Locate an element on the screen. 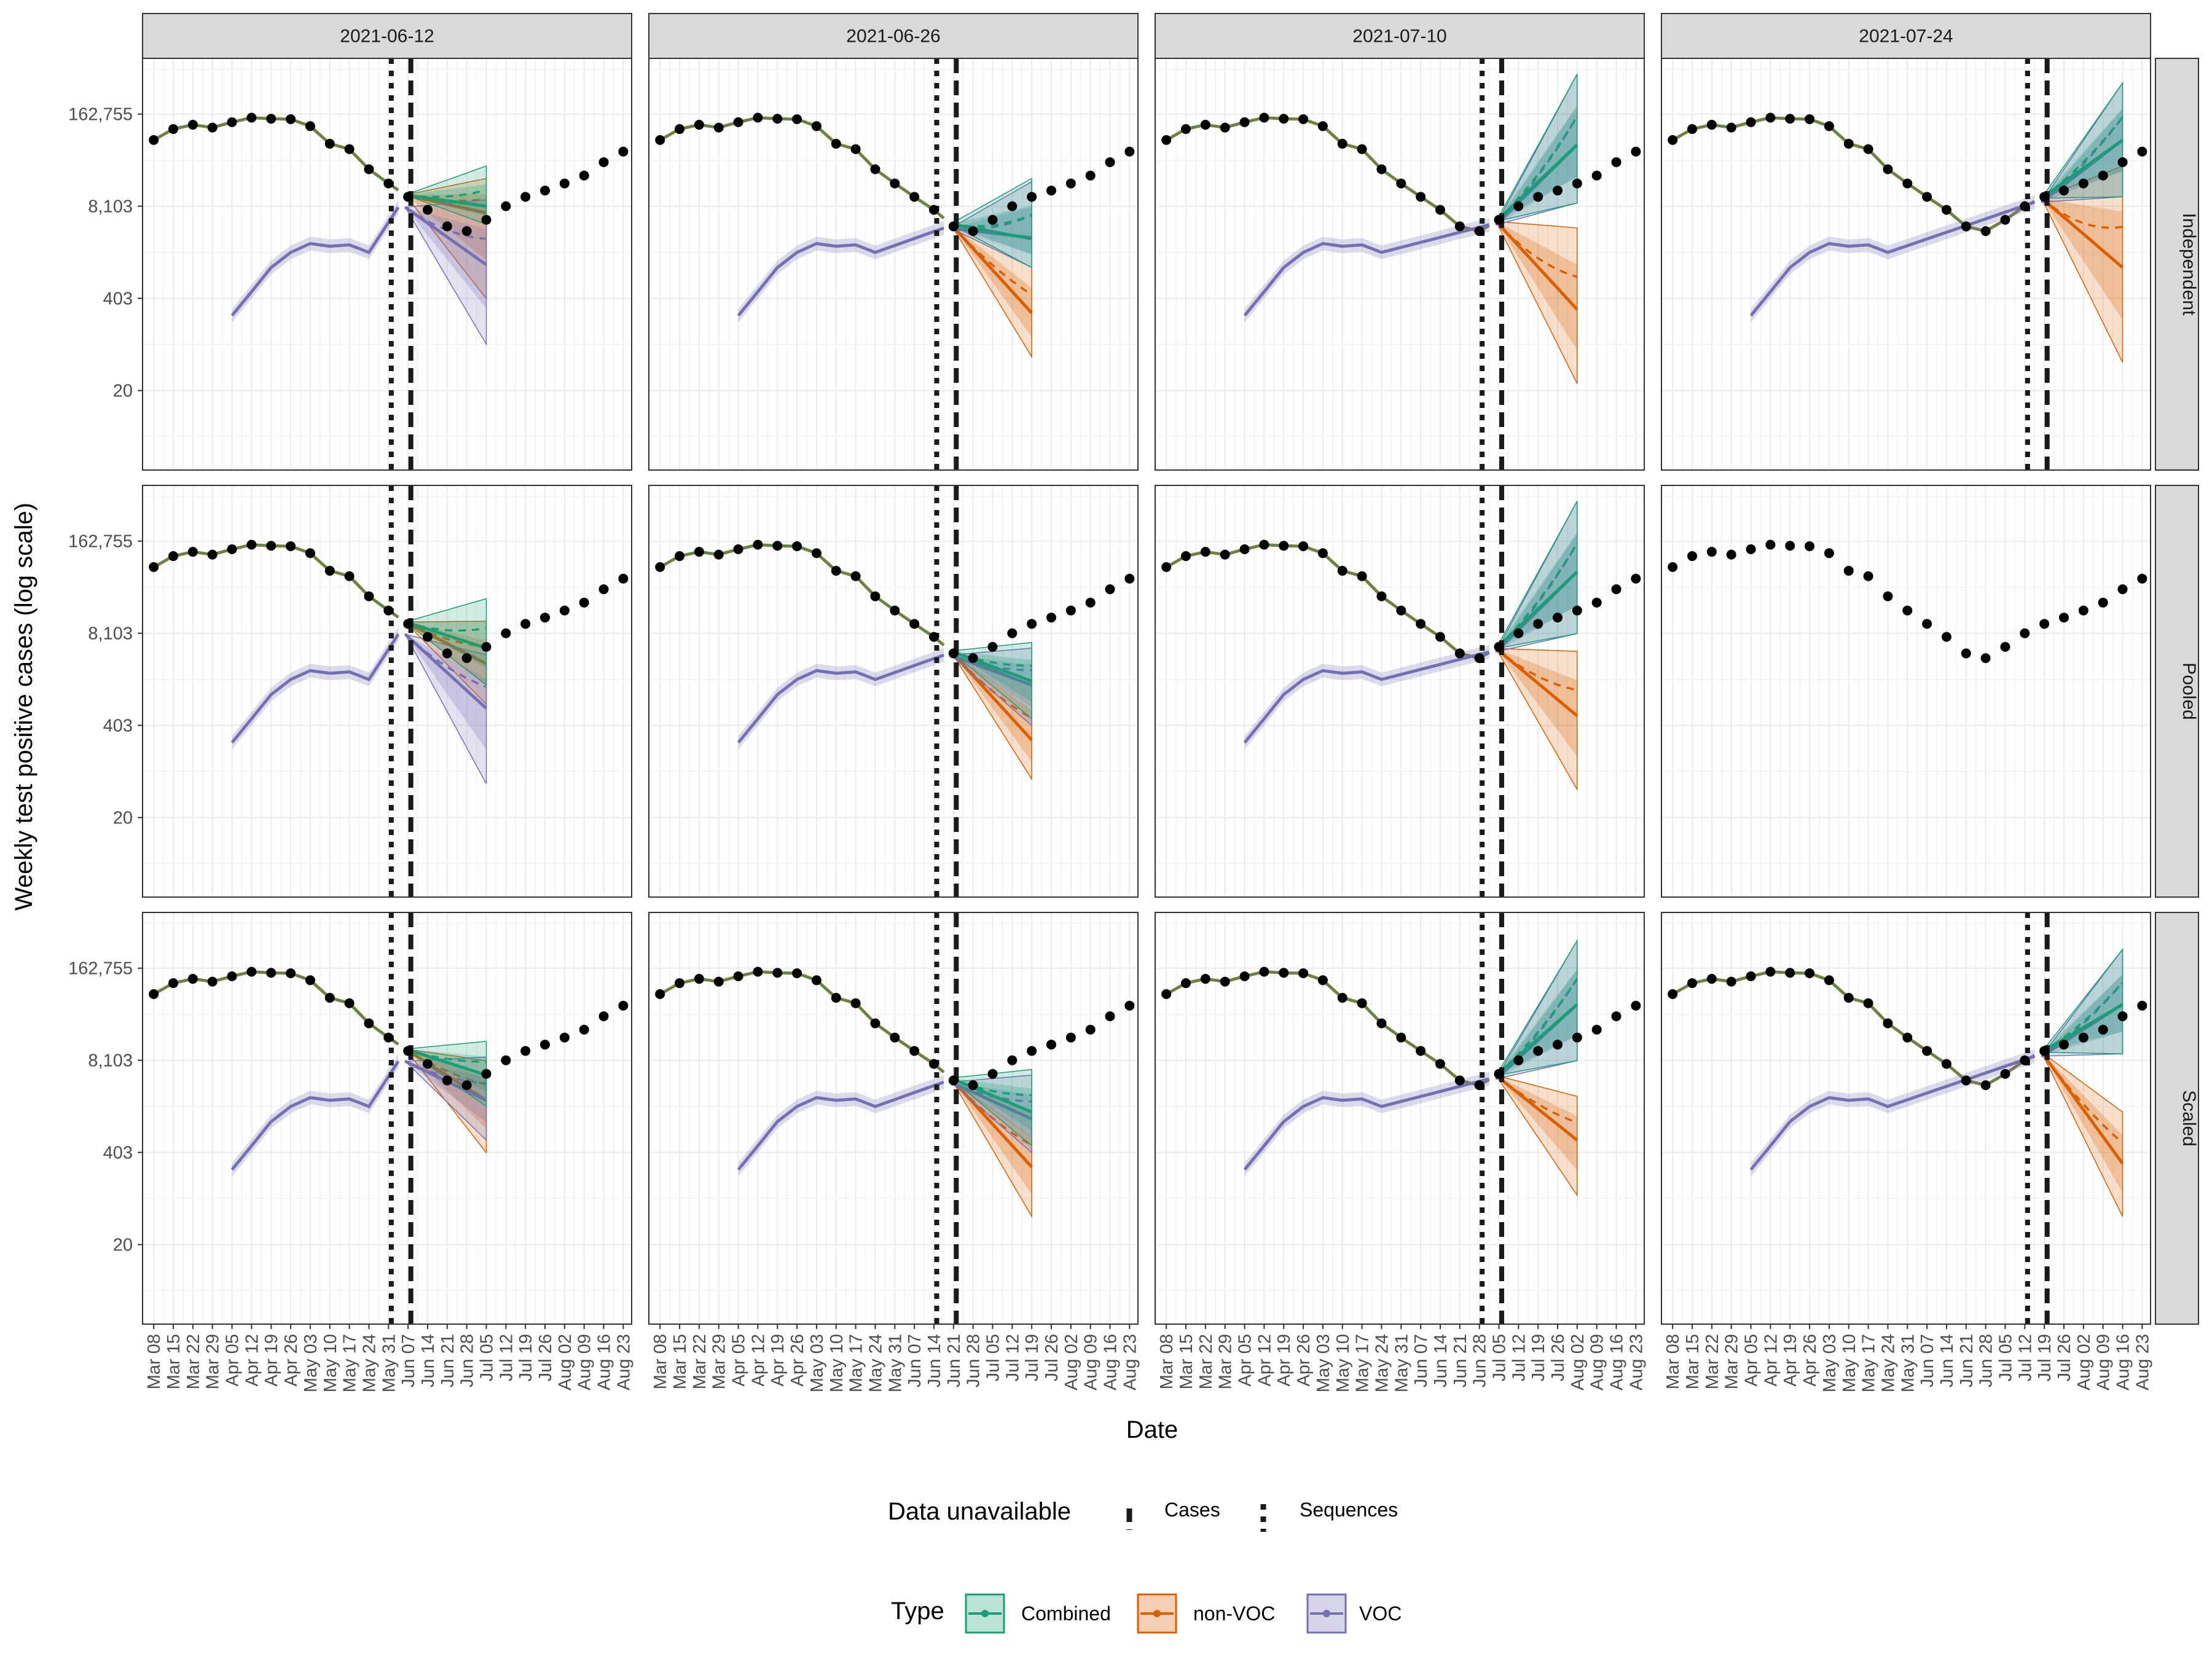  x-tick-label: Apr 12 is located at coordinates (758, 1360).